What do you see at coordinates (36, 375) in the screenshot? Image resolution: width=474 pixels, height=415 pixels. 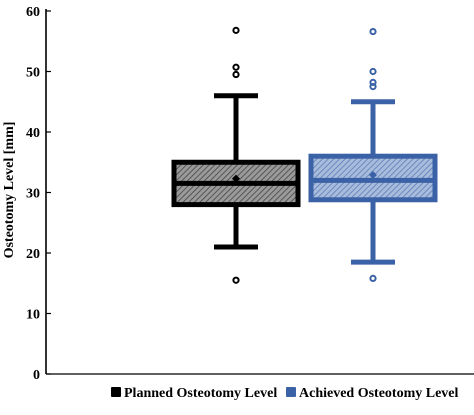 I see `y-tick-label: 0` at bounding box center [36, 375].